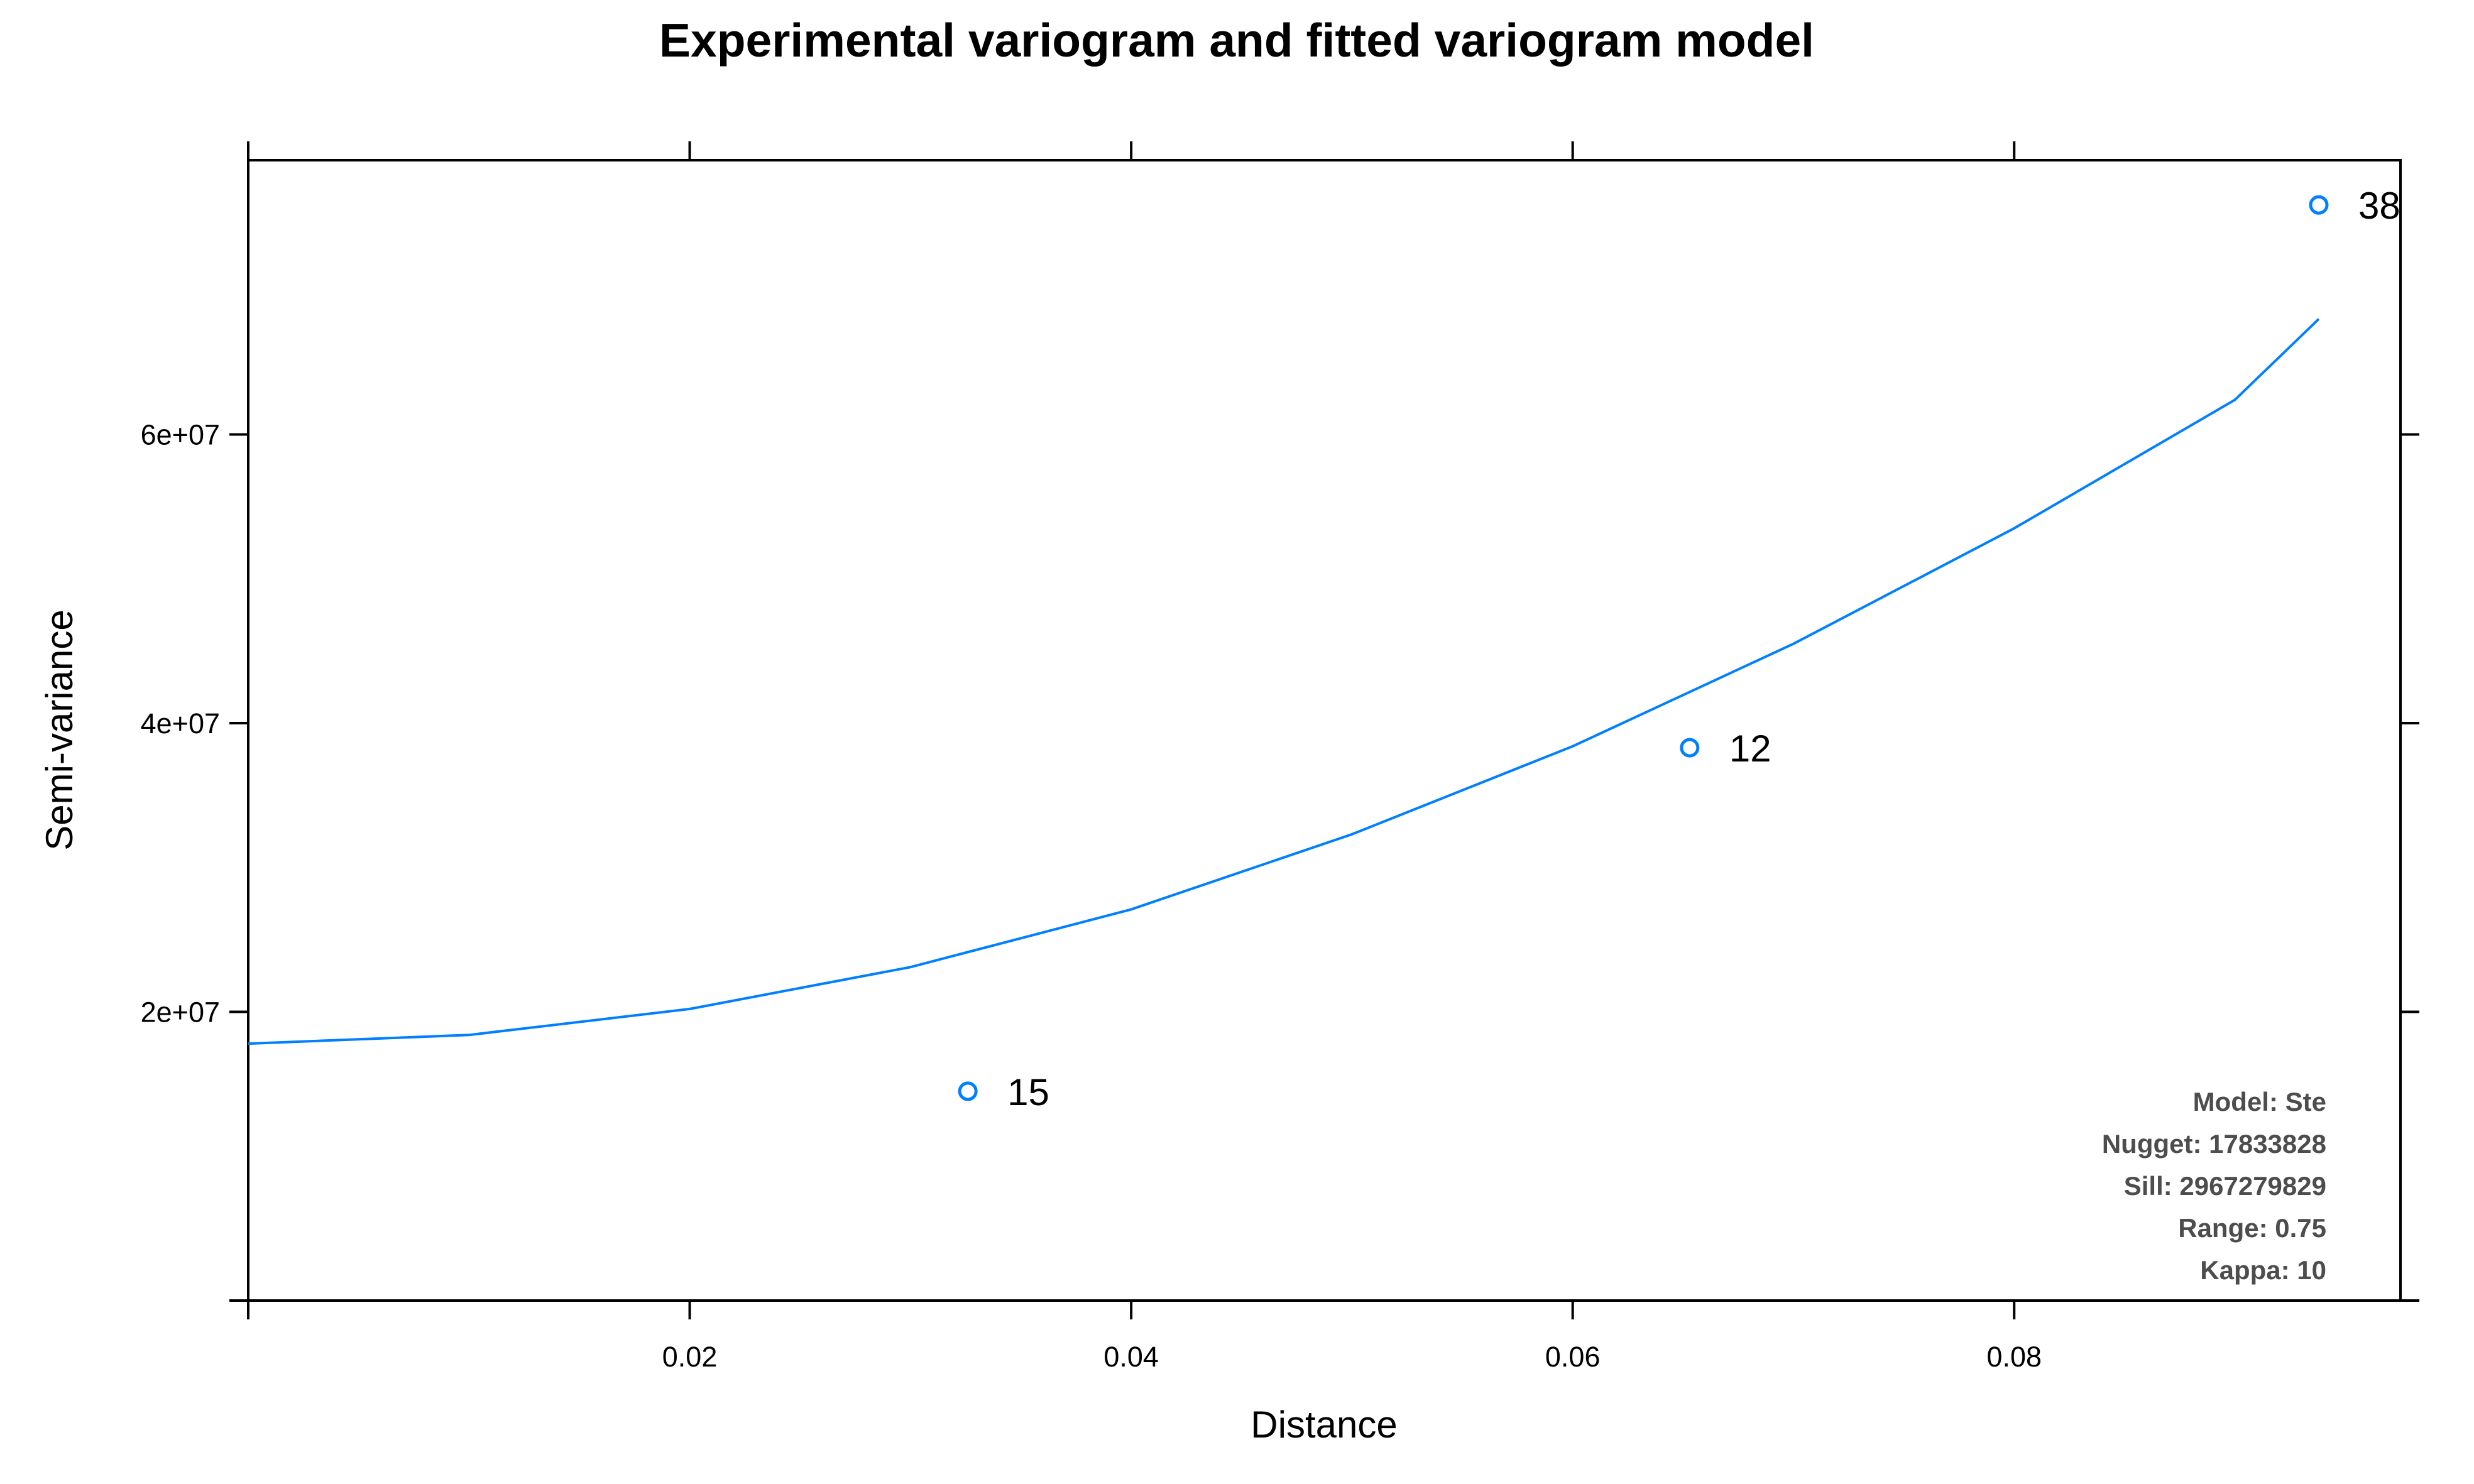 The height and width of the screenshot is (1484, 2474). Describe the element at coordinates (180, 1012) in the screenshot. I see `y-tick-label: 2e+07` at that location.